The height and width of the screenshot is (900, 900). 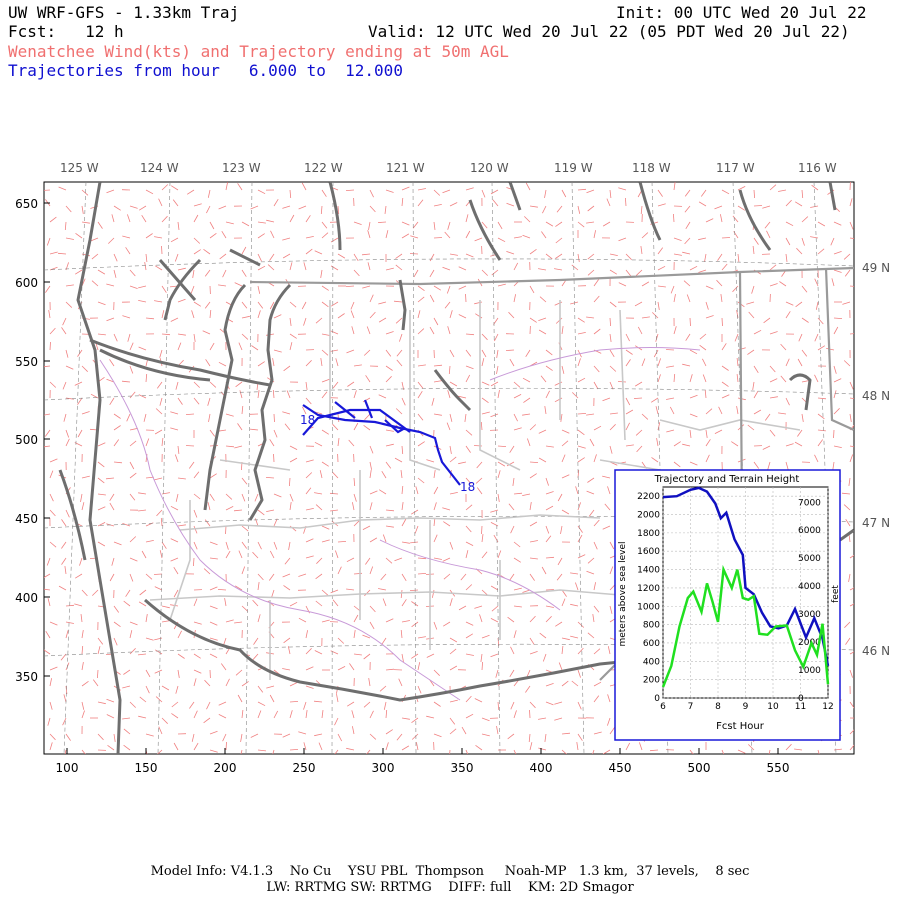 I want to click on x-tick: 500, so click(x=699, y=768).